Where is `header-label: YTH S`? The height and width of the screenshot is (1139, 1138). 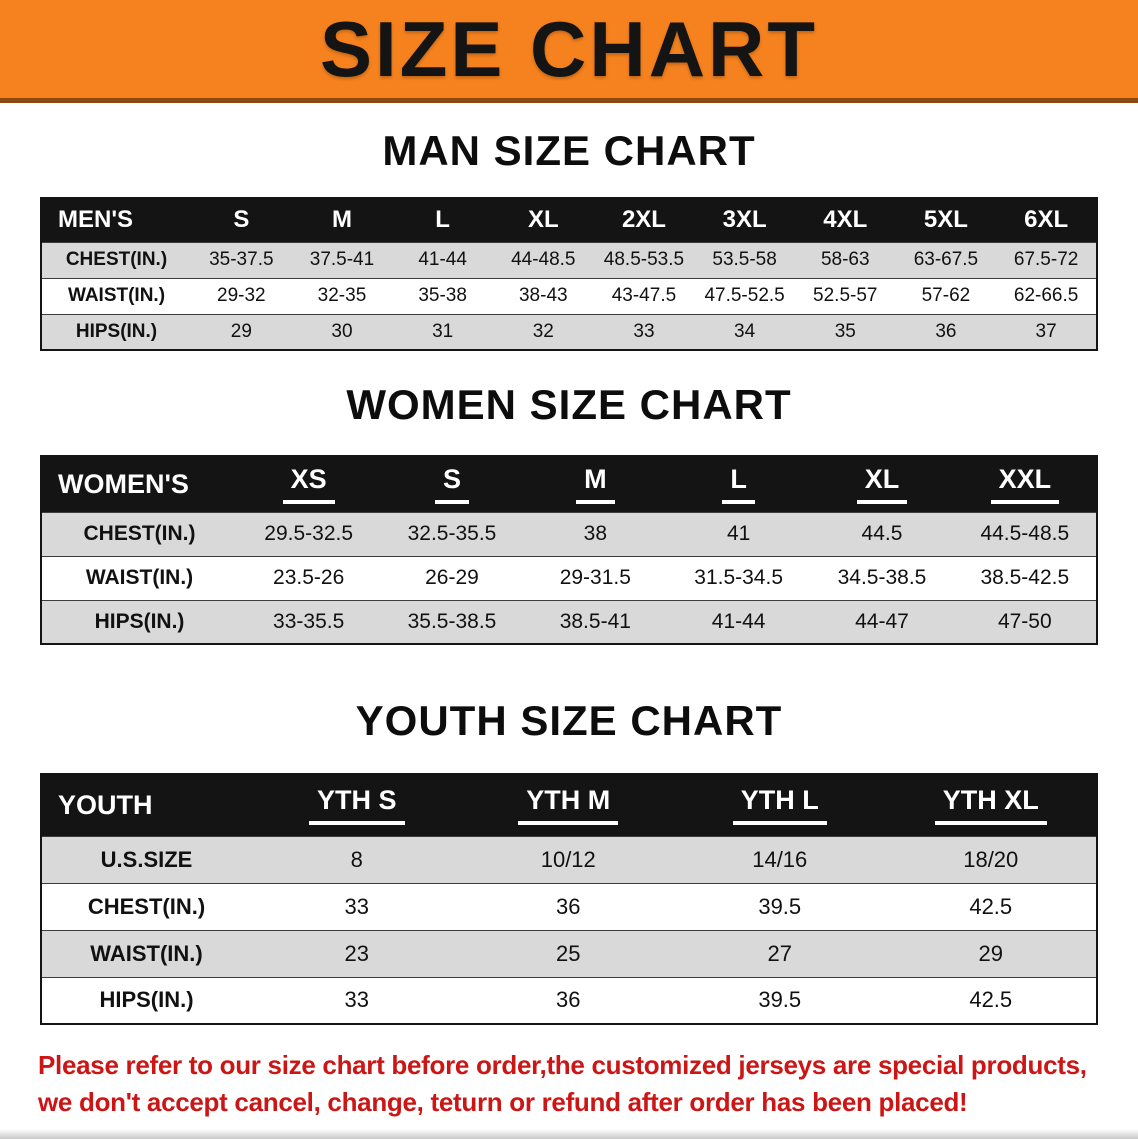
header-label: YTH S is located at coordinates (356, 805).